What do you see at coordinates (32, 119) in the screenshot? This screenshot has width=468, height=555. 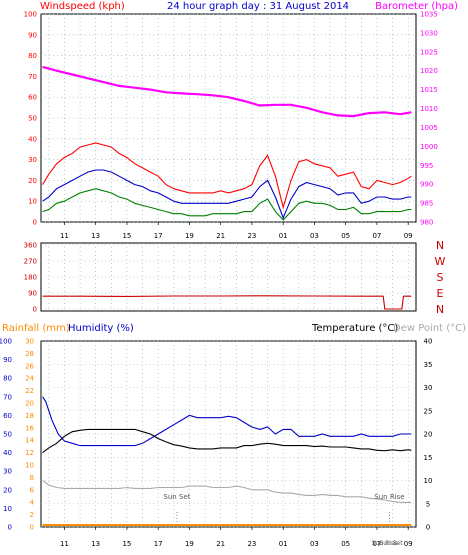 I see `windspeed-tick-label: 50` at bounding box center [32, 119].